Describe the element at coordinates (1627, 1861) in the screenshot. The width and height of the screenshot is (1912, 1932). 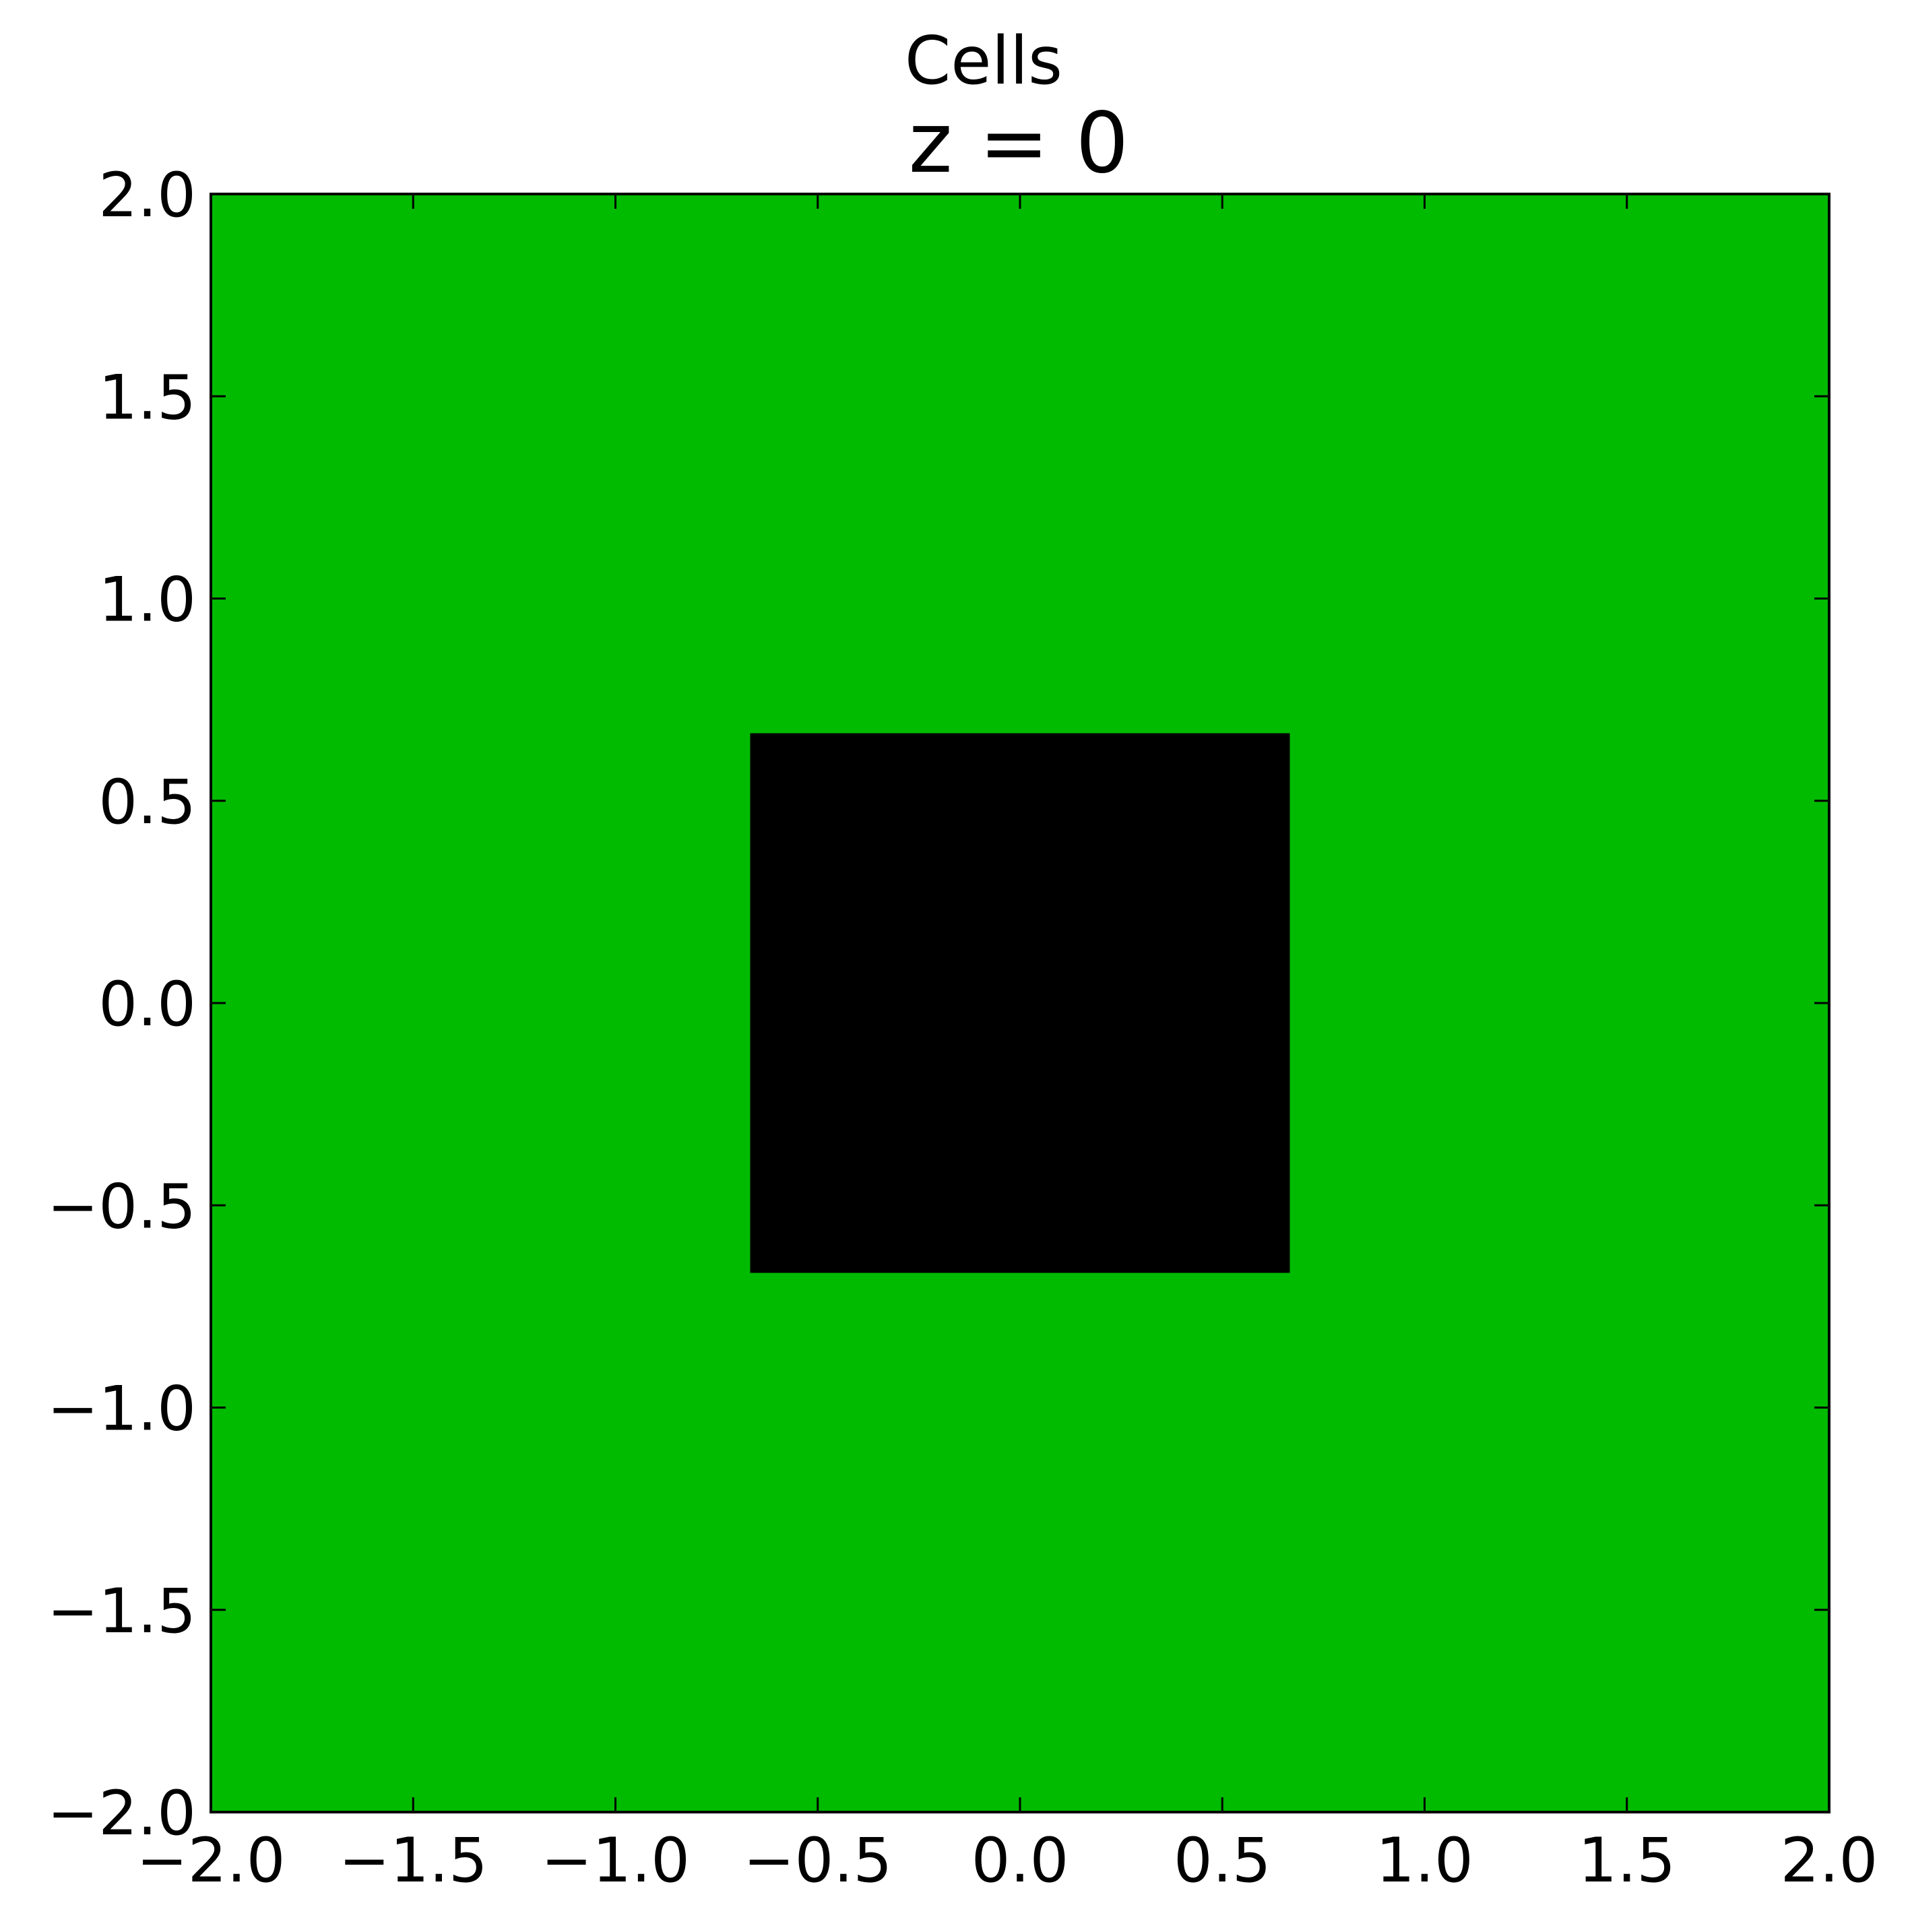
I see `x-tick-label: 1.5` at that location.